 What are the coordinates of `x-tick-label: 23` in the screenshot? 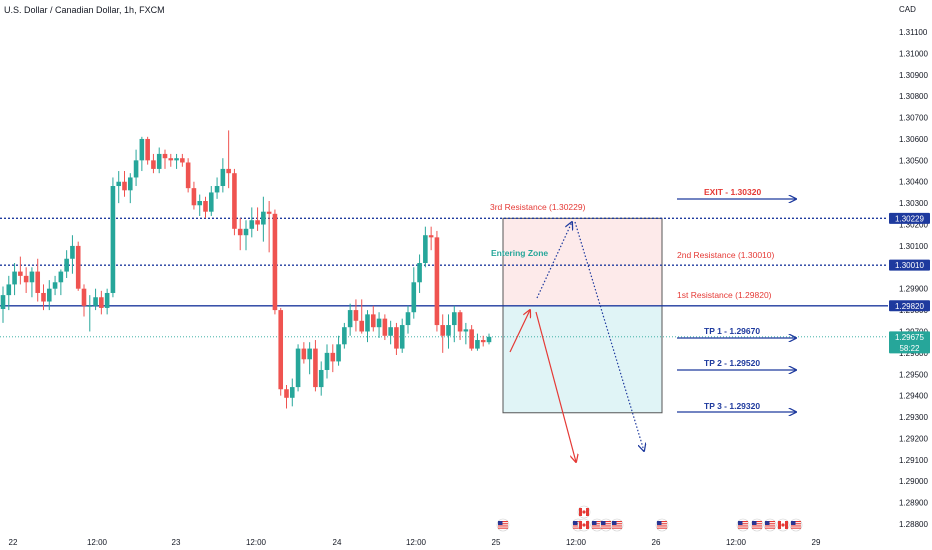 It's located at (176, 542).